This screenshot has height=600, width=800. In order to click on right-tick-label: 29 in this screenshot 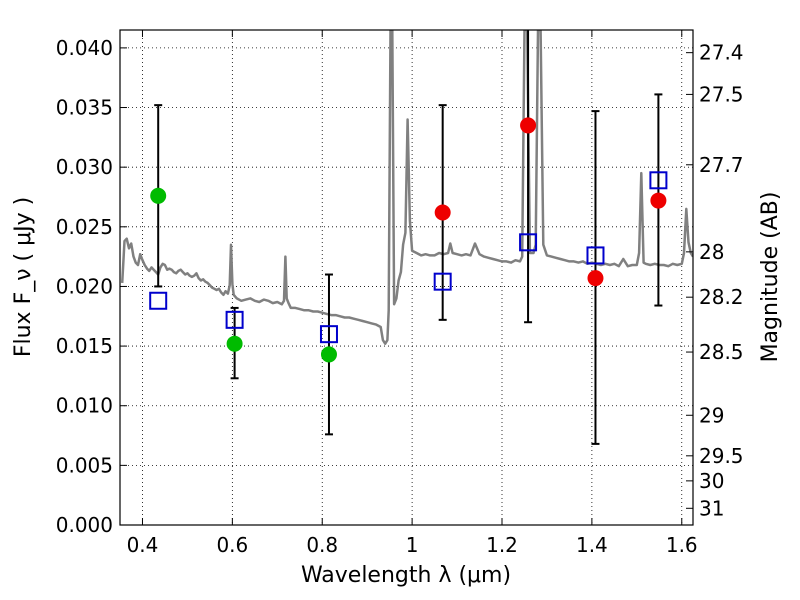, I will do `click(711, 415)`.